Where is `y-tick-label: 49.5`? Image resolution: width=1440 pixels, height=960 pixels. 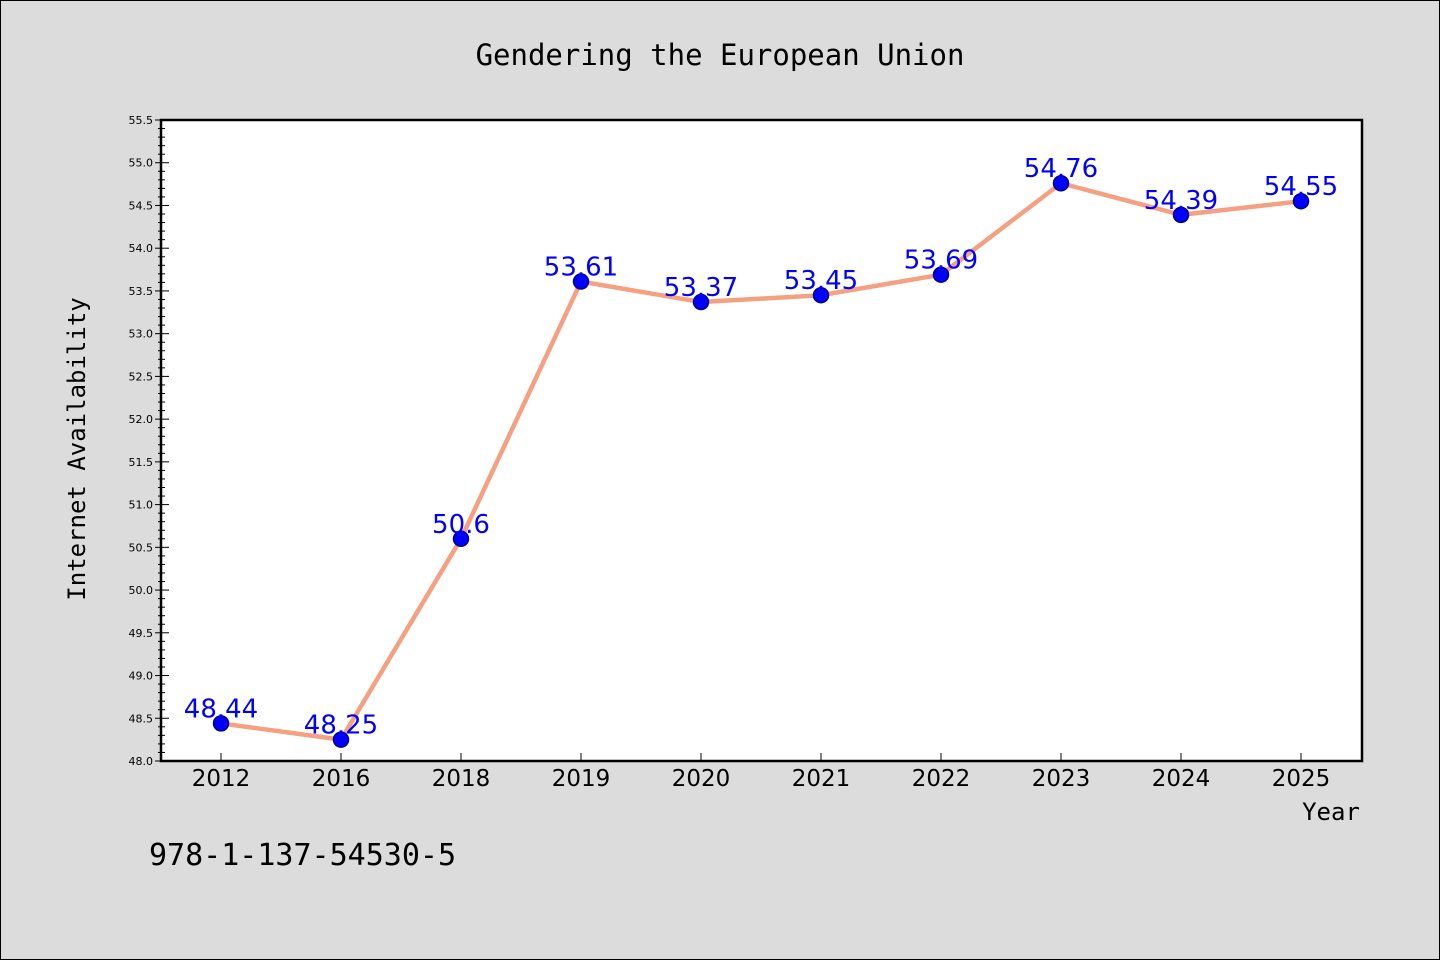
y-tick-label: 49.5 is located at coordinates (141, 633).